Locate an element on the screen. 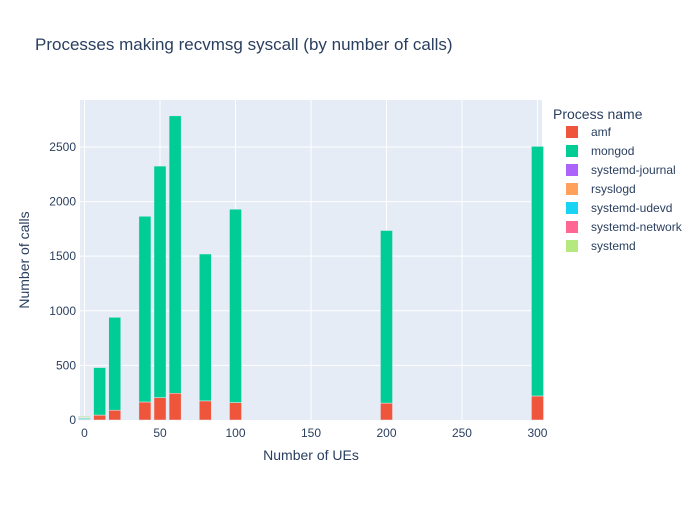 The width and height of the screenshot is (700, 505). legend-title: Process name is located at coordinates (598, 114).